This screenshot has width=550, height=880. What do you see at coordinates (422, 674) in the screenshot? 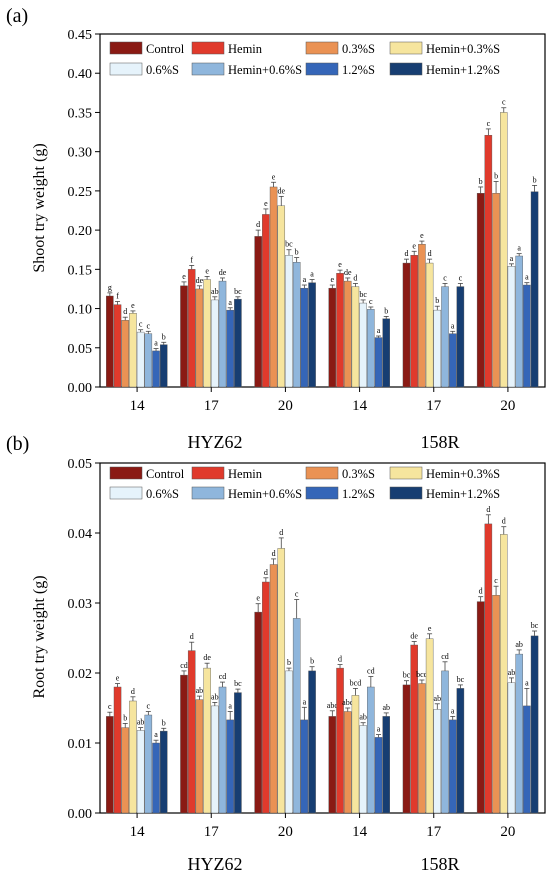
I see `significance-letter: bcd` at bounding box center [422, 674].